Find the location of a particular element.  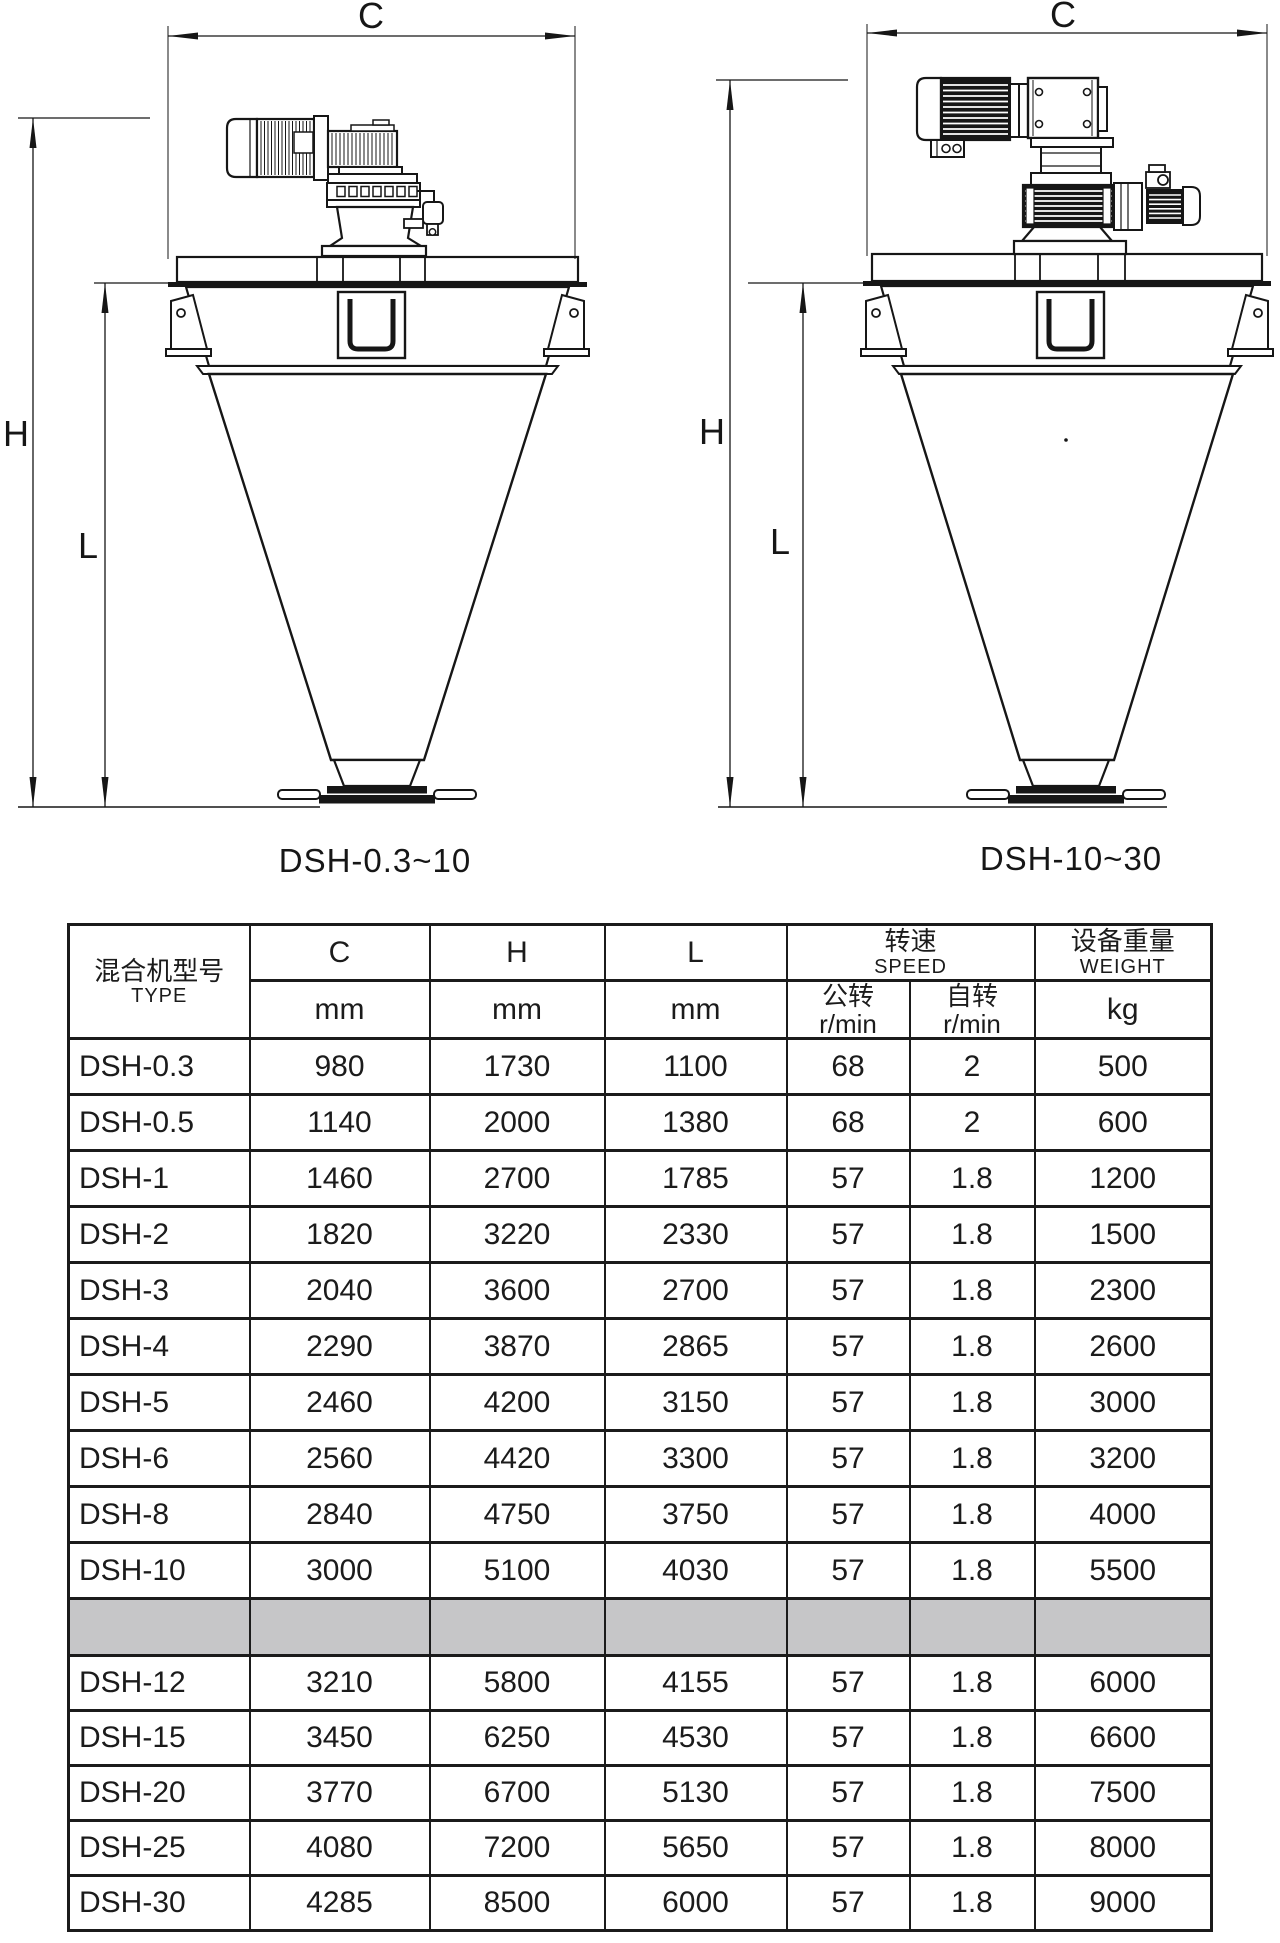

cell-weight: 500 is located at coordinates (1123, 1067).